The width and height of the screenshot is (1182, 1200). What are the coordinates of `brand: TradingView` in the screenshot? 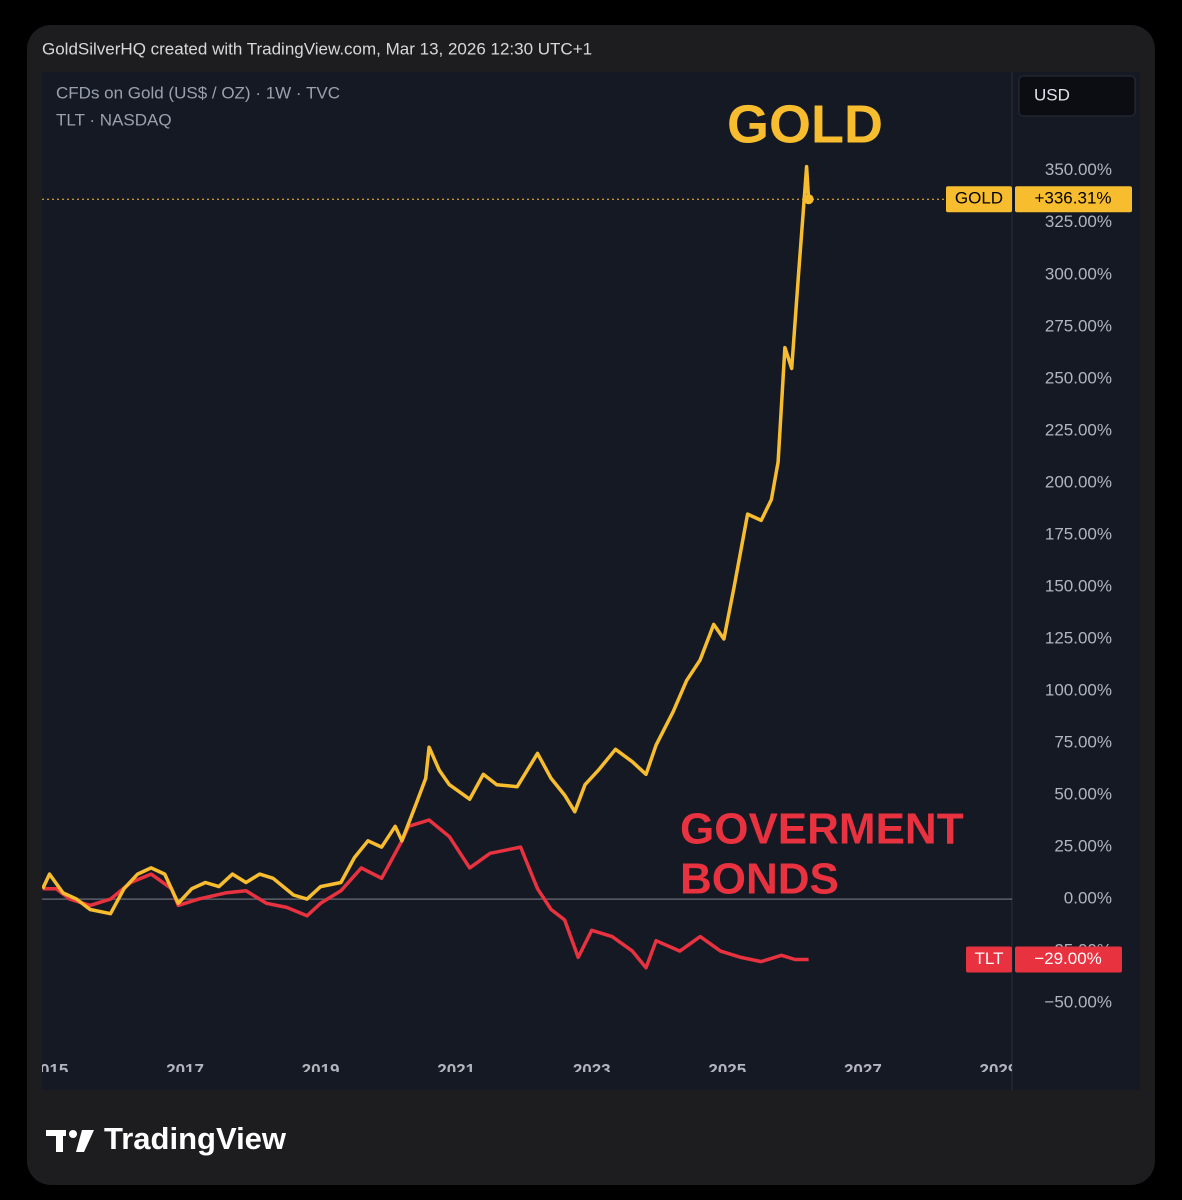 It's located at (195, 1138).